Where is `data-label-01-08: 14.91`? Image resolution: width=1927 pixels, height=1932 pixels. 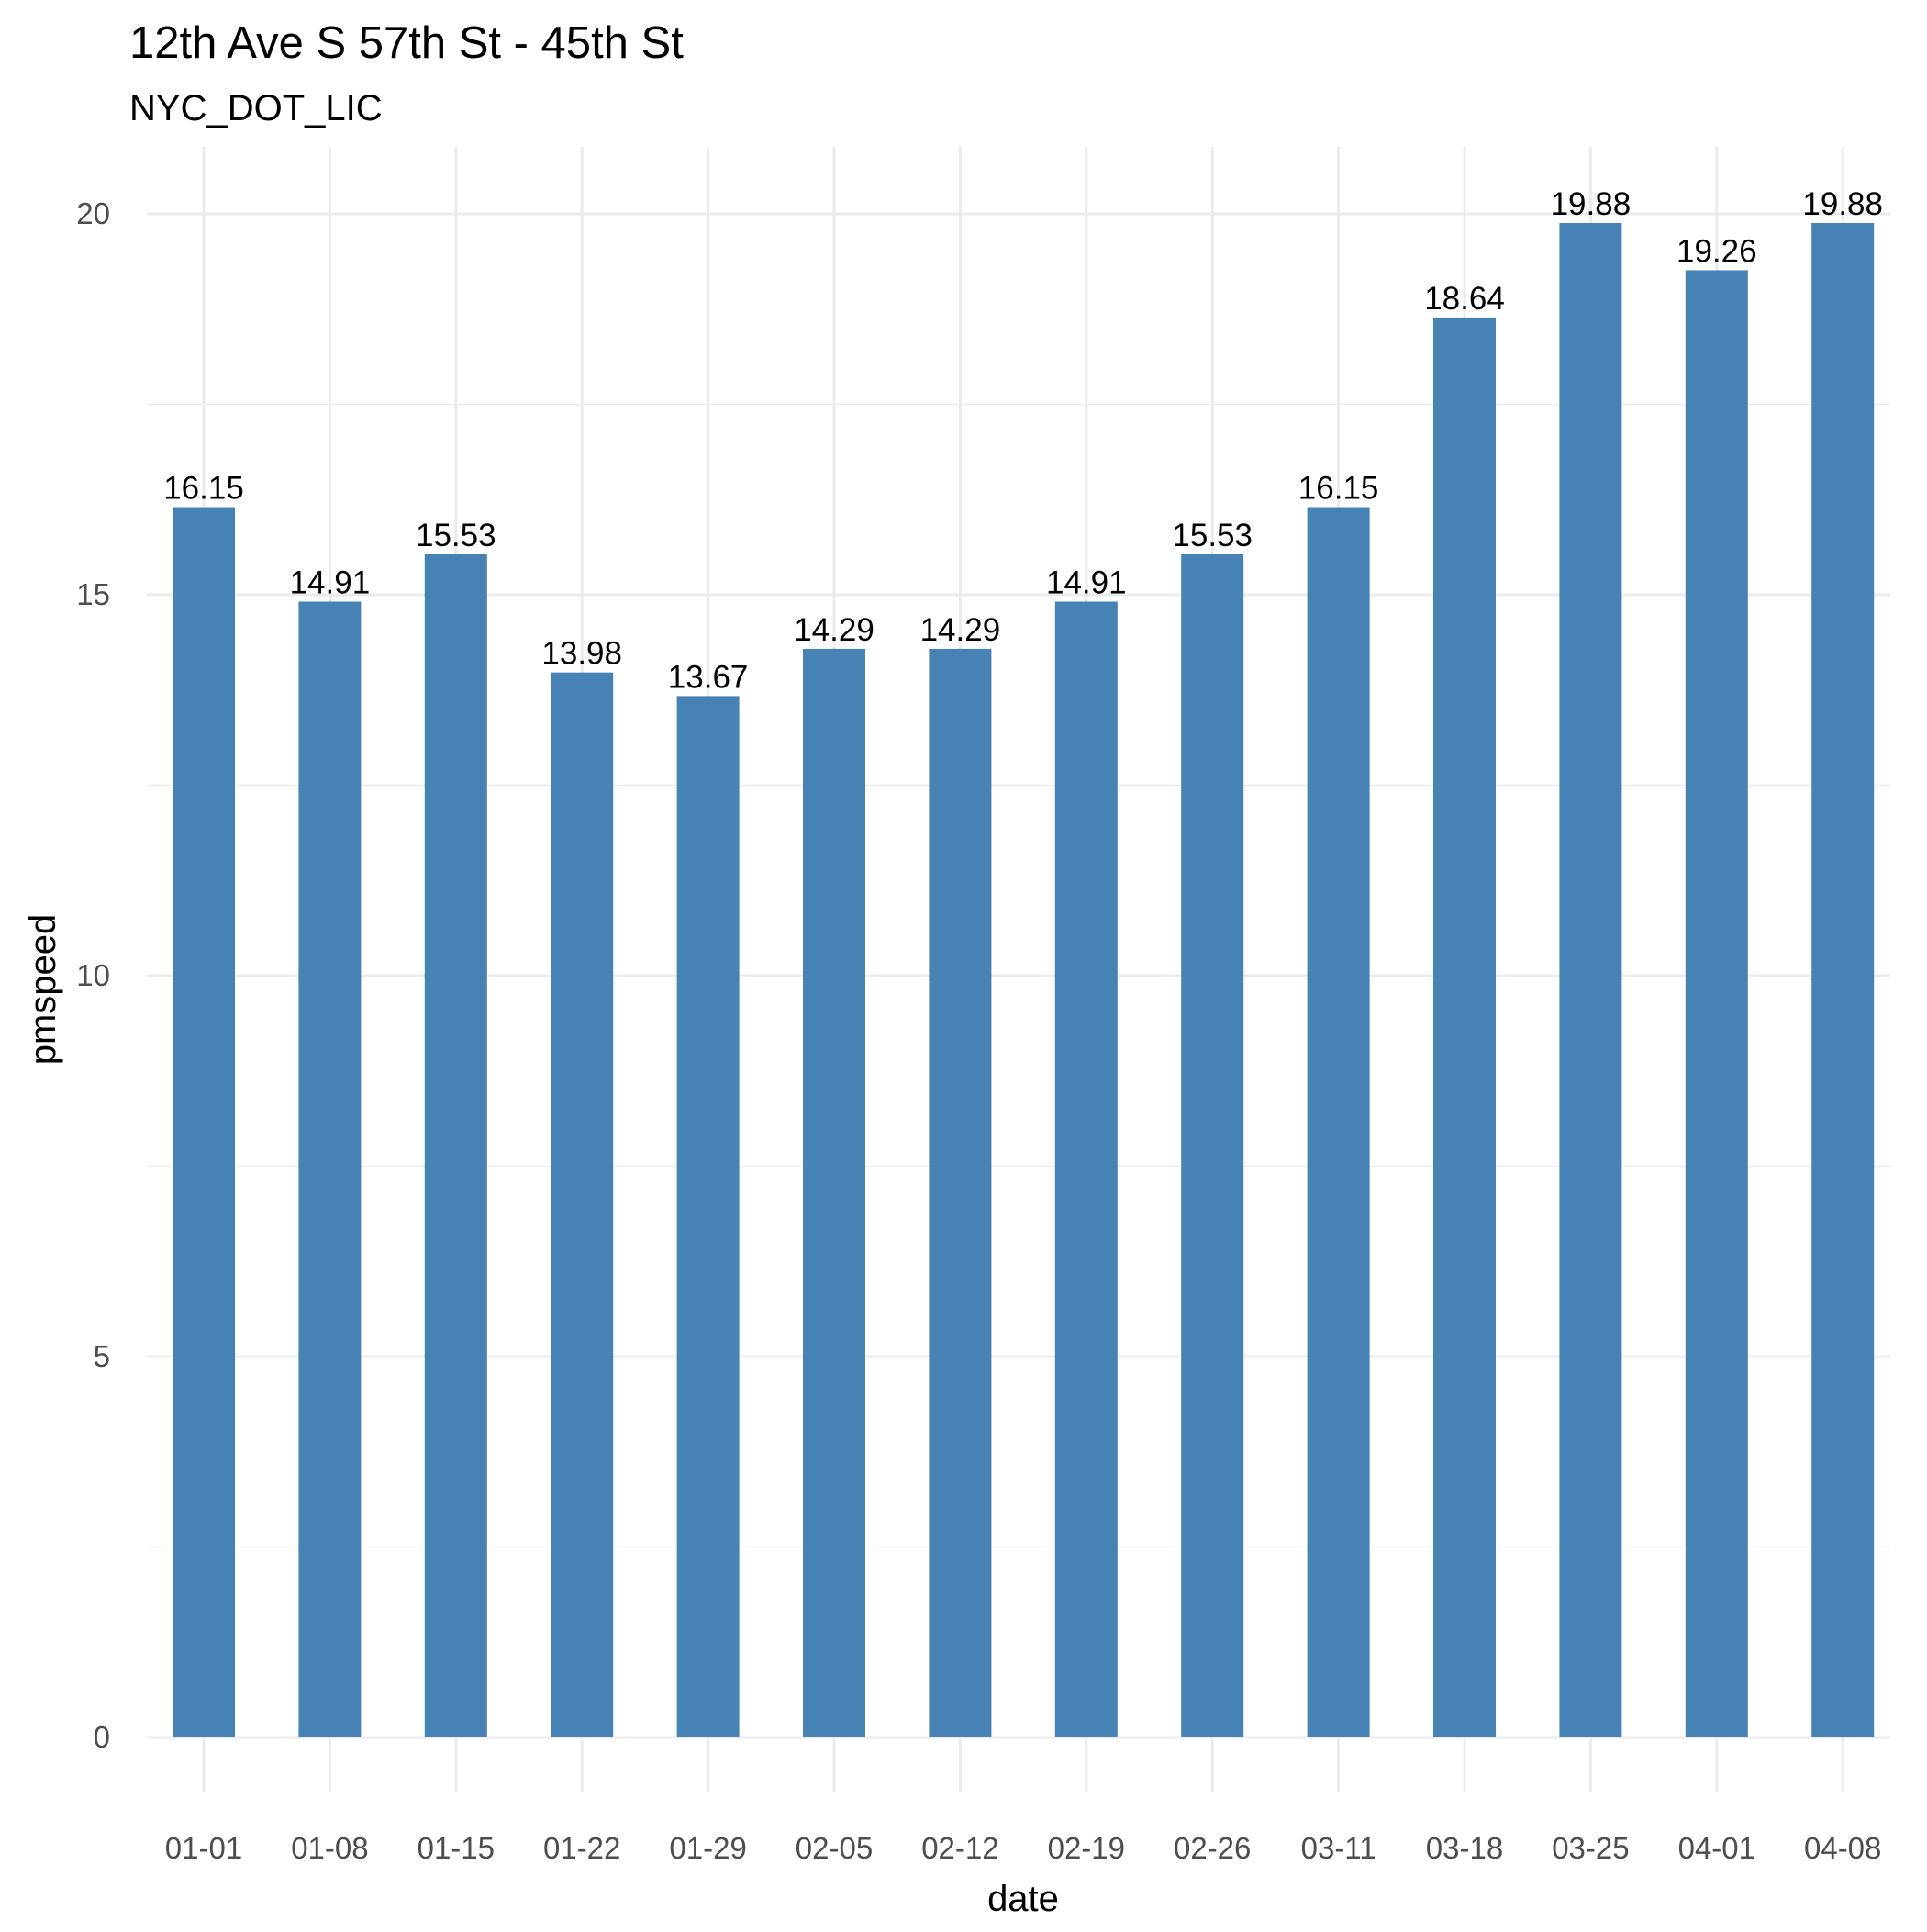 data-label-01-08: 14.91 is located at coordinates (330, 582).